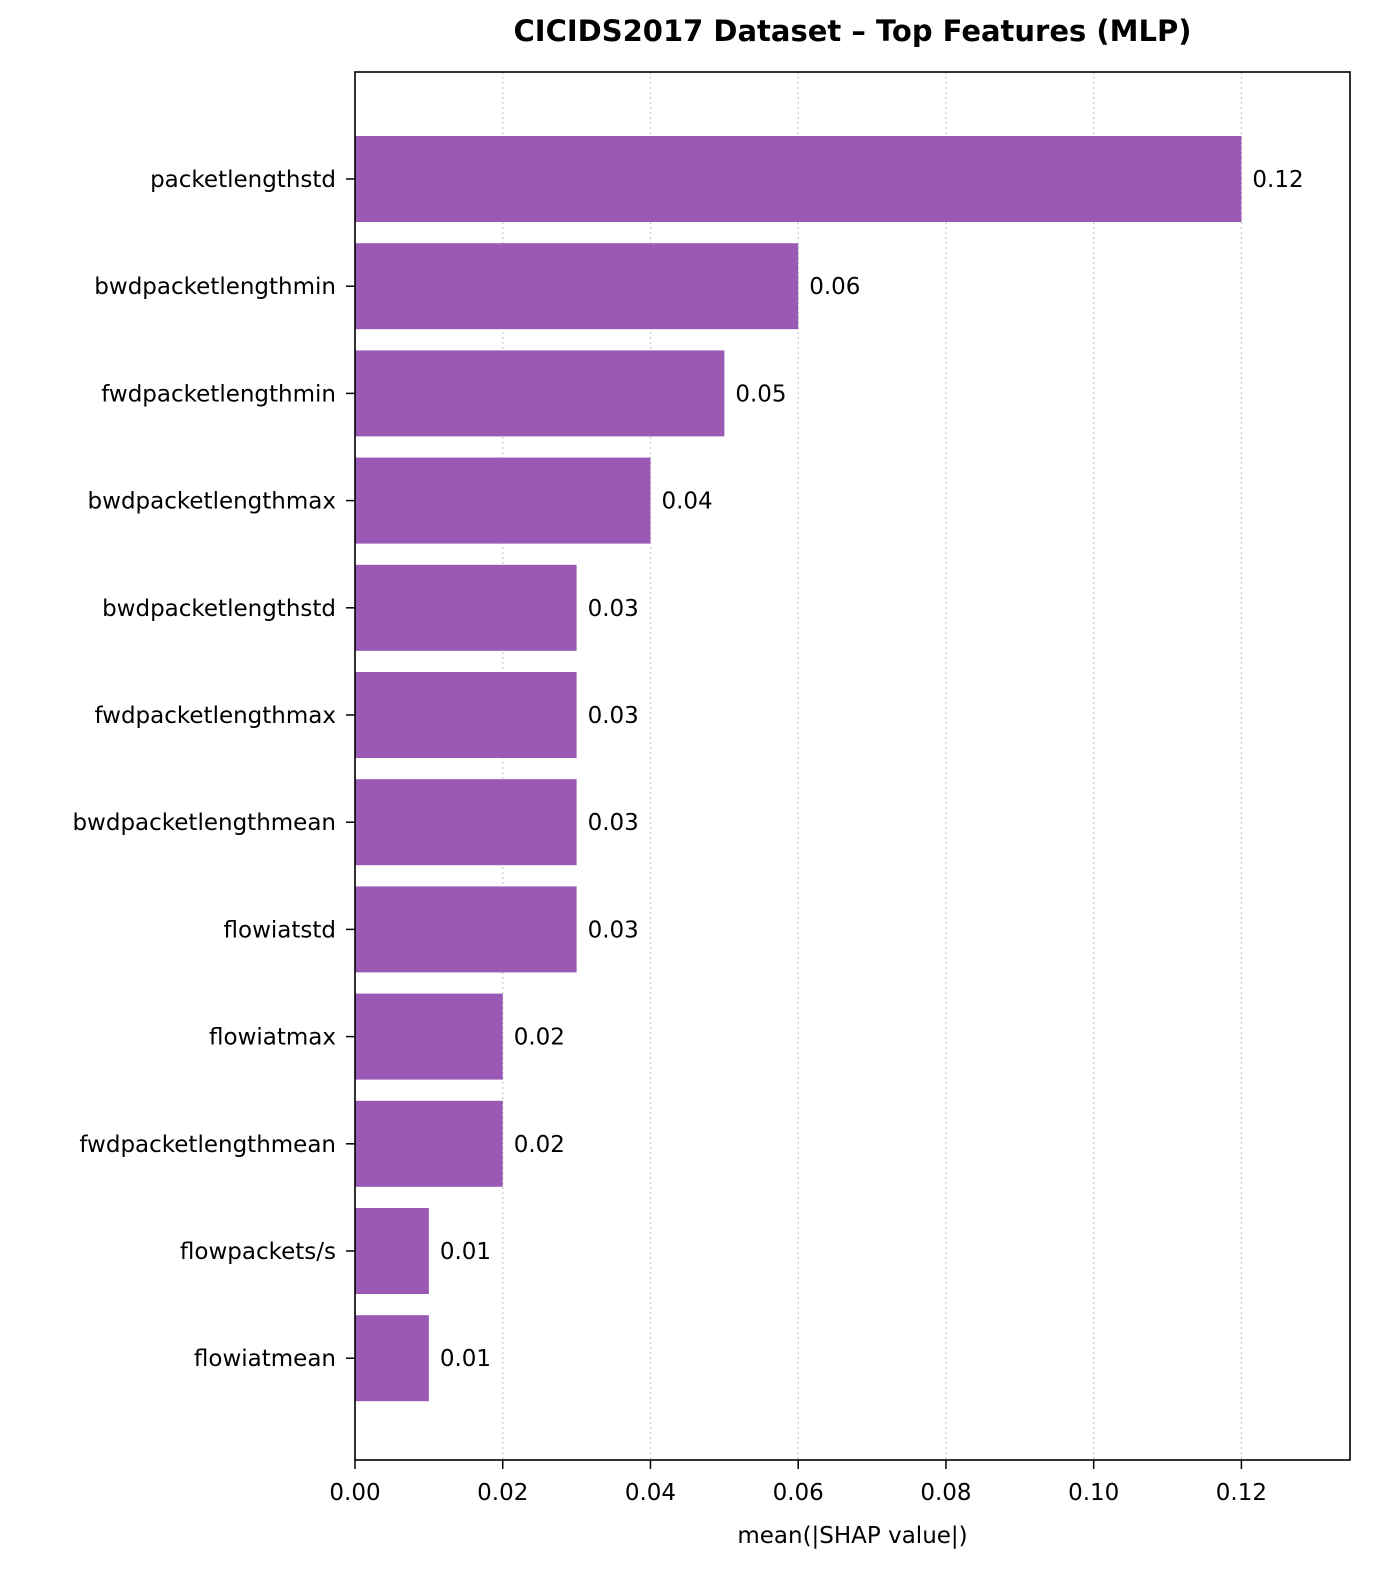 This screenshot has height=1580, width=1378. I want to click on x-tick-label: 0.10, so click(1093, 1493).